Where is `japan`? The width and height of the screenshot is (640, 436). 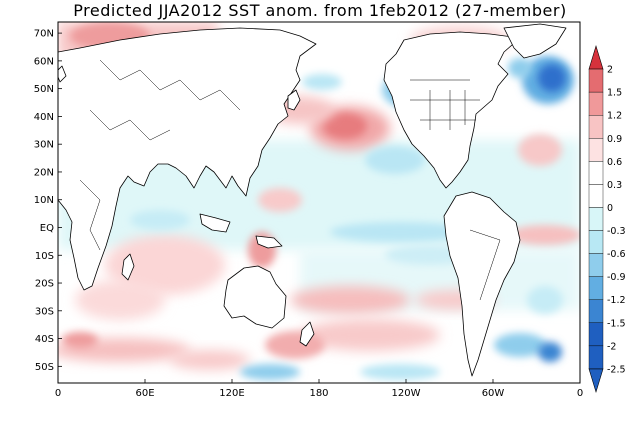
japan is located at coordinates (294, 100).